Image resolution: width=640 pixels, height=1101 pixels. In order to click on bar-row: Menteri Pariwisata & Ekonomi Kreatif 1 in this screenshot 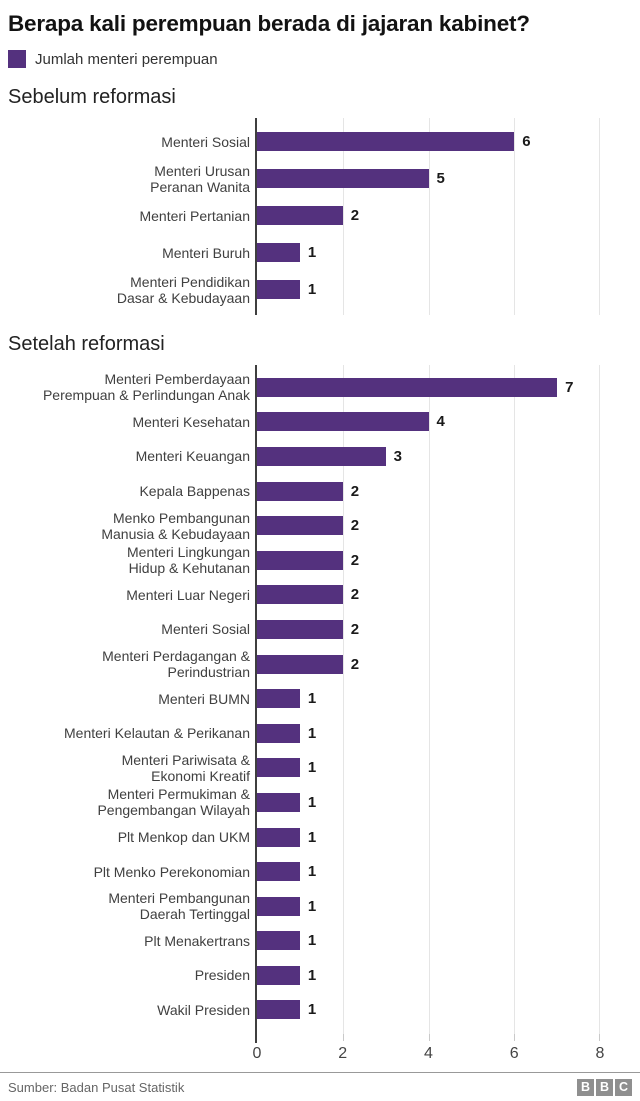, I will do `click(320, 768)`.